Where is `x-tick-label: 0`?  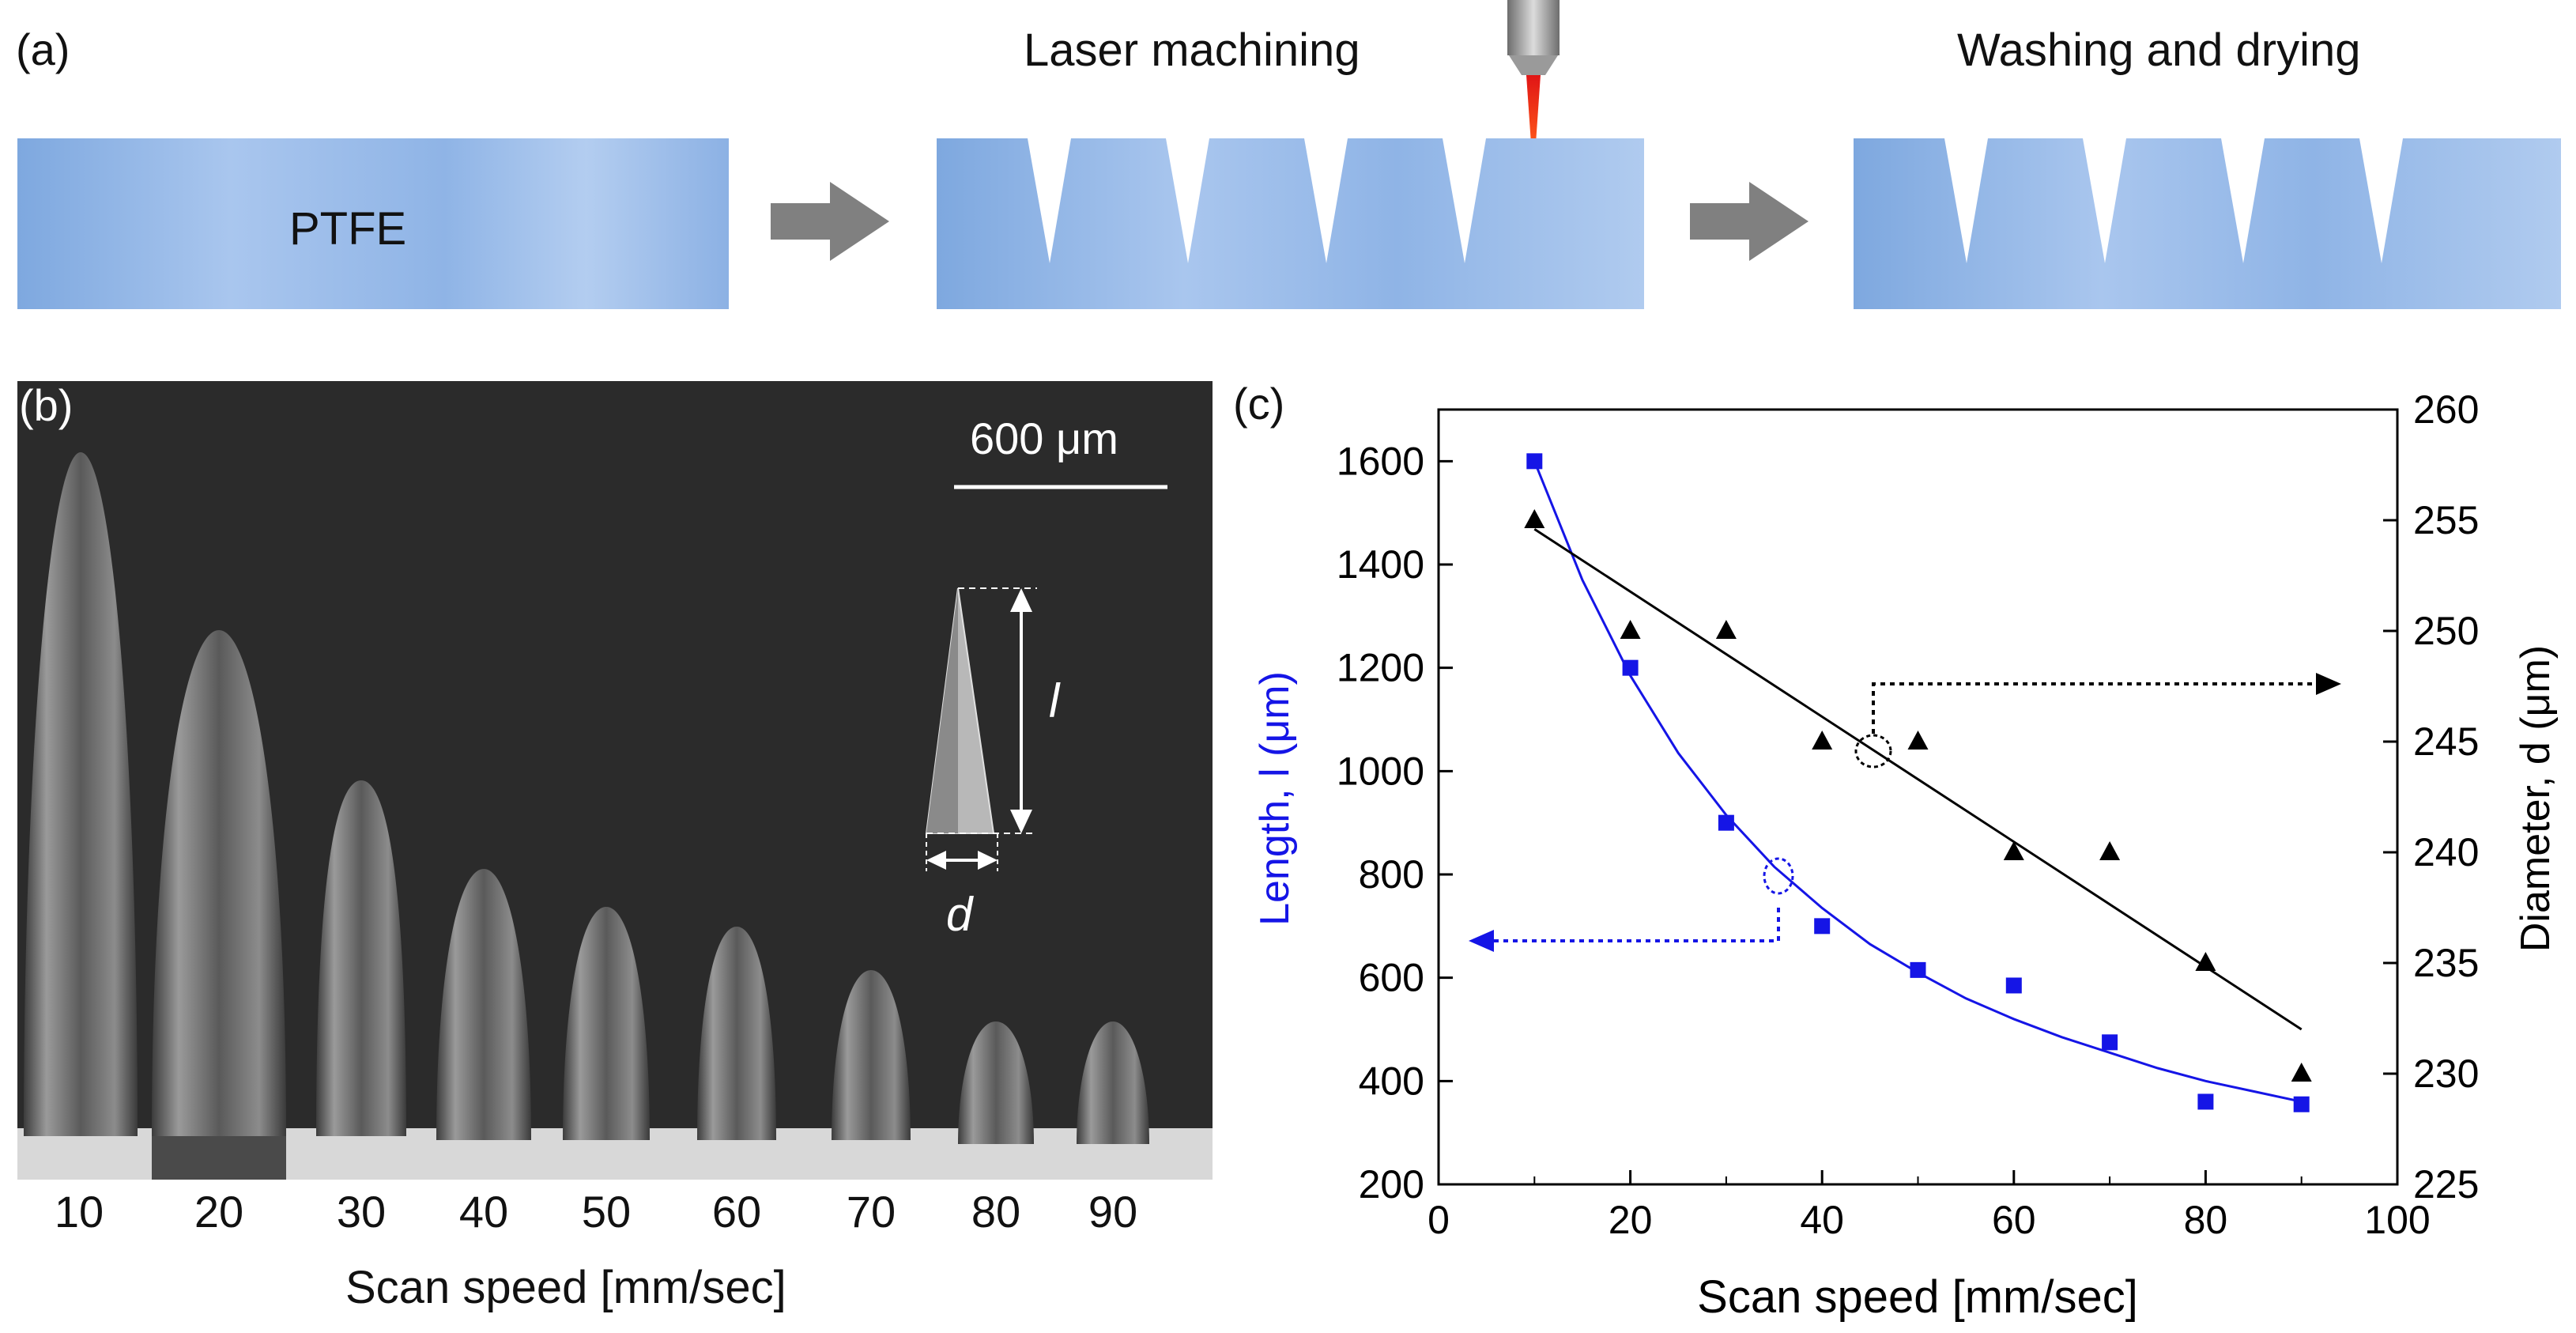
x-tick-label: 0 is located at coordinates (1439, 1220).